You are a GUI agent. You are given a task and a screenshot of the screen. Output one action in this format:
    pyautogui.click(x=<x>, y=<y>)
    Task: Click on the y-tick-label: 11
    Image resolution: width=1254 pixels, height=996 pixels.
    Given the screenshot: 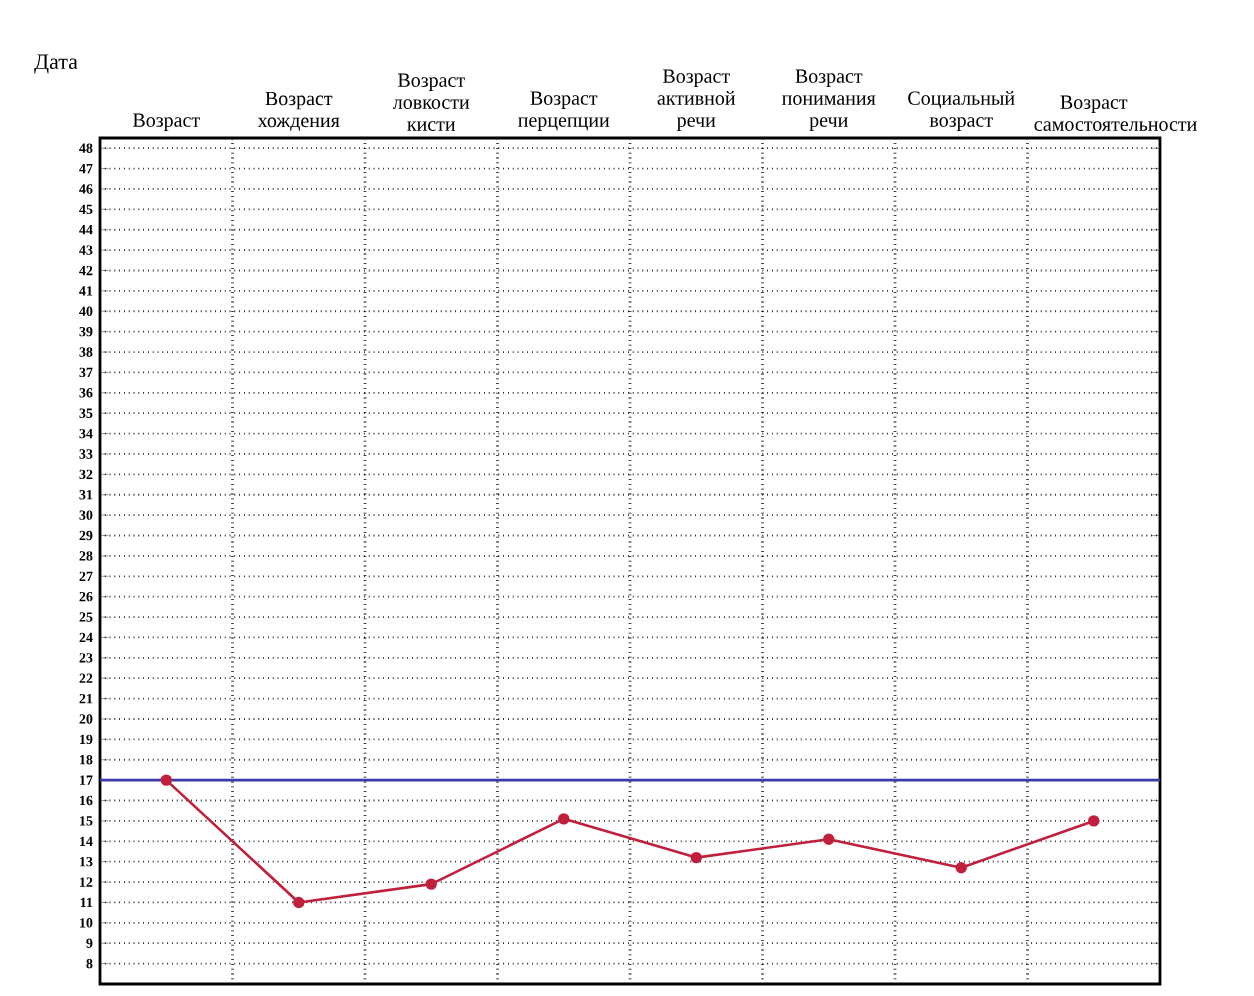 What is the action you would take?
    pyautogui.click(x=86, y=902)
    